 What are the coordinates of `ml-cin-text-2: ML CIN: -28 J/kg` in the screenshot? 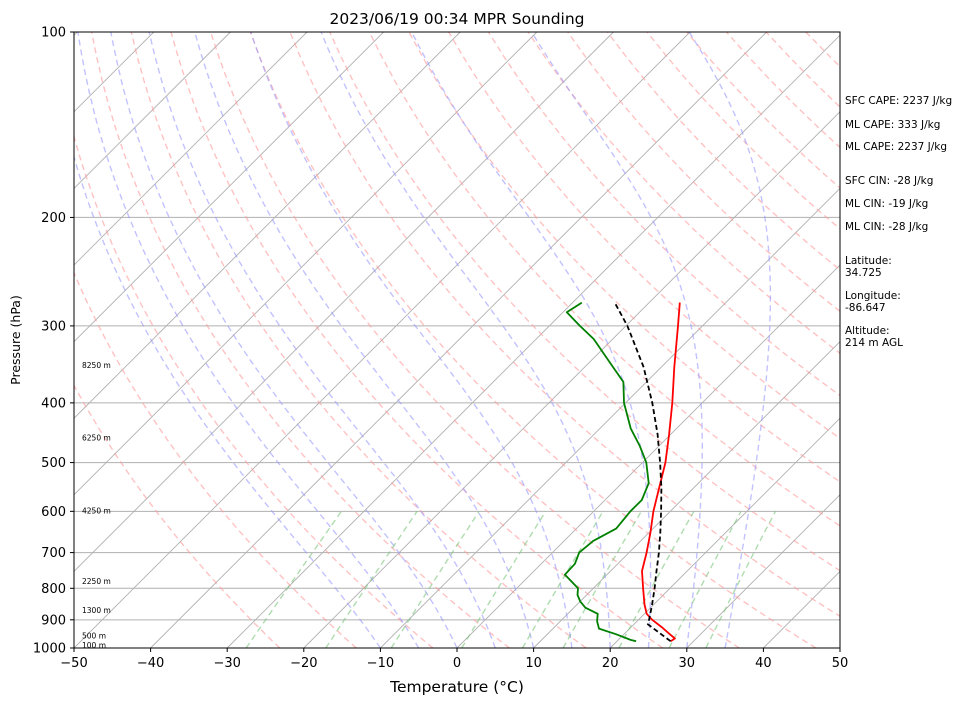 It's located at (887, 227).